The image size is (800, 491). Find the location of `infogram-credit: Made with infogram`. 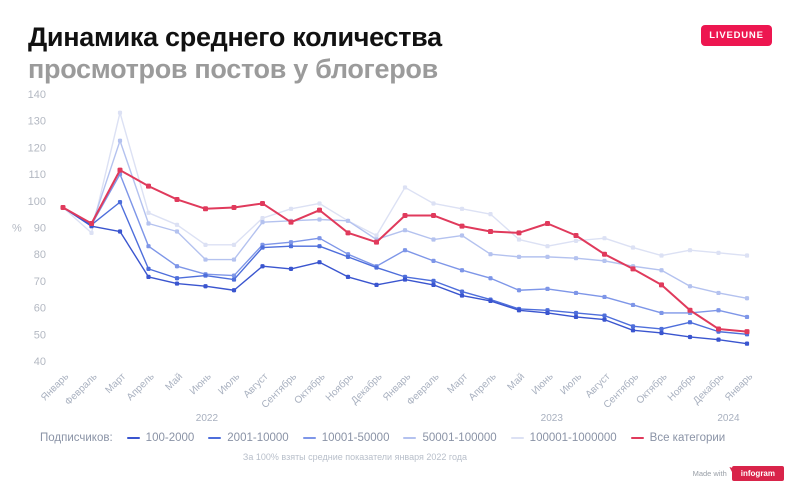

infogram-credit: Made with infogram is located at coordinates (738, 473).